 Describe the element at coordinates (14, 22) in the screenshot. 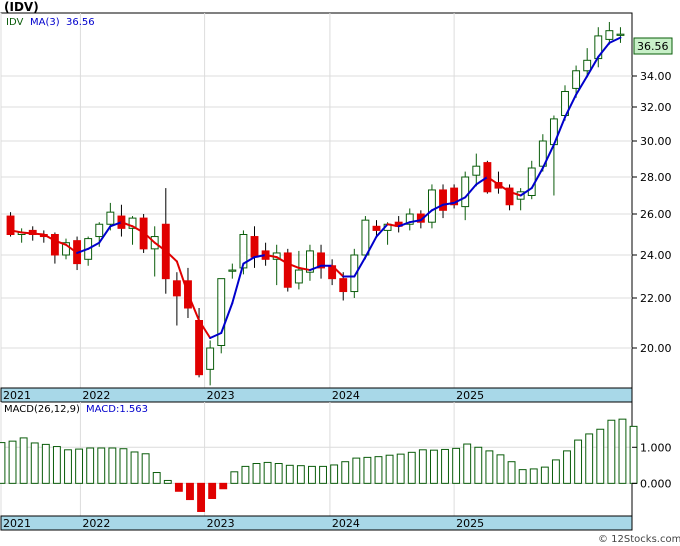

I see `legend-ticker: IDV` at that location.